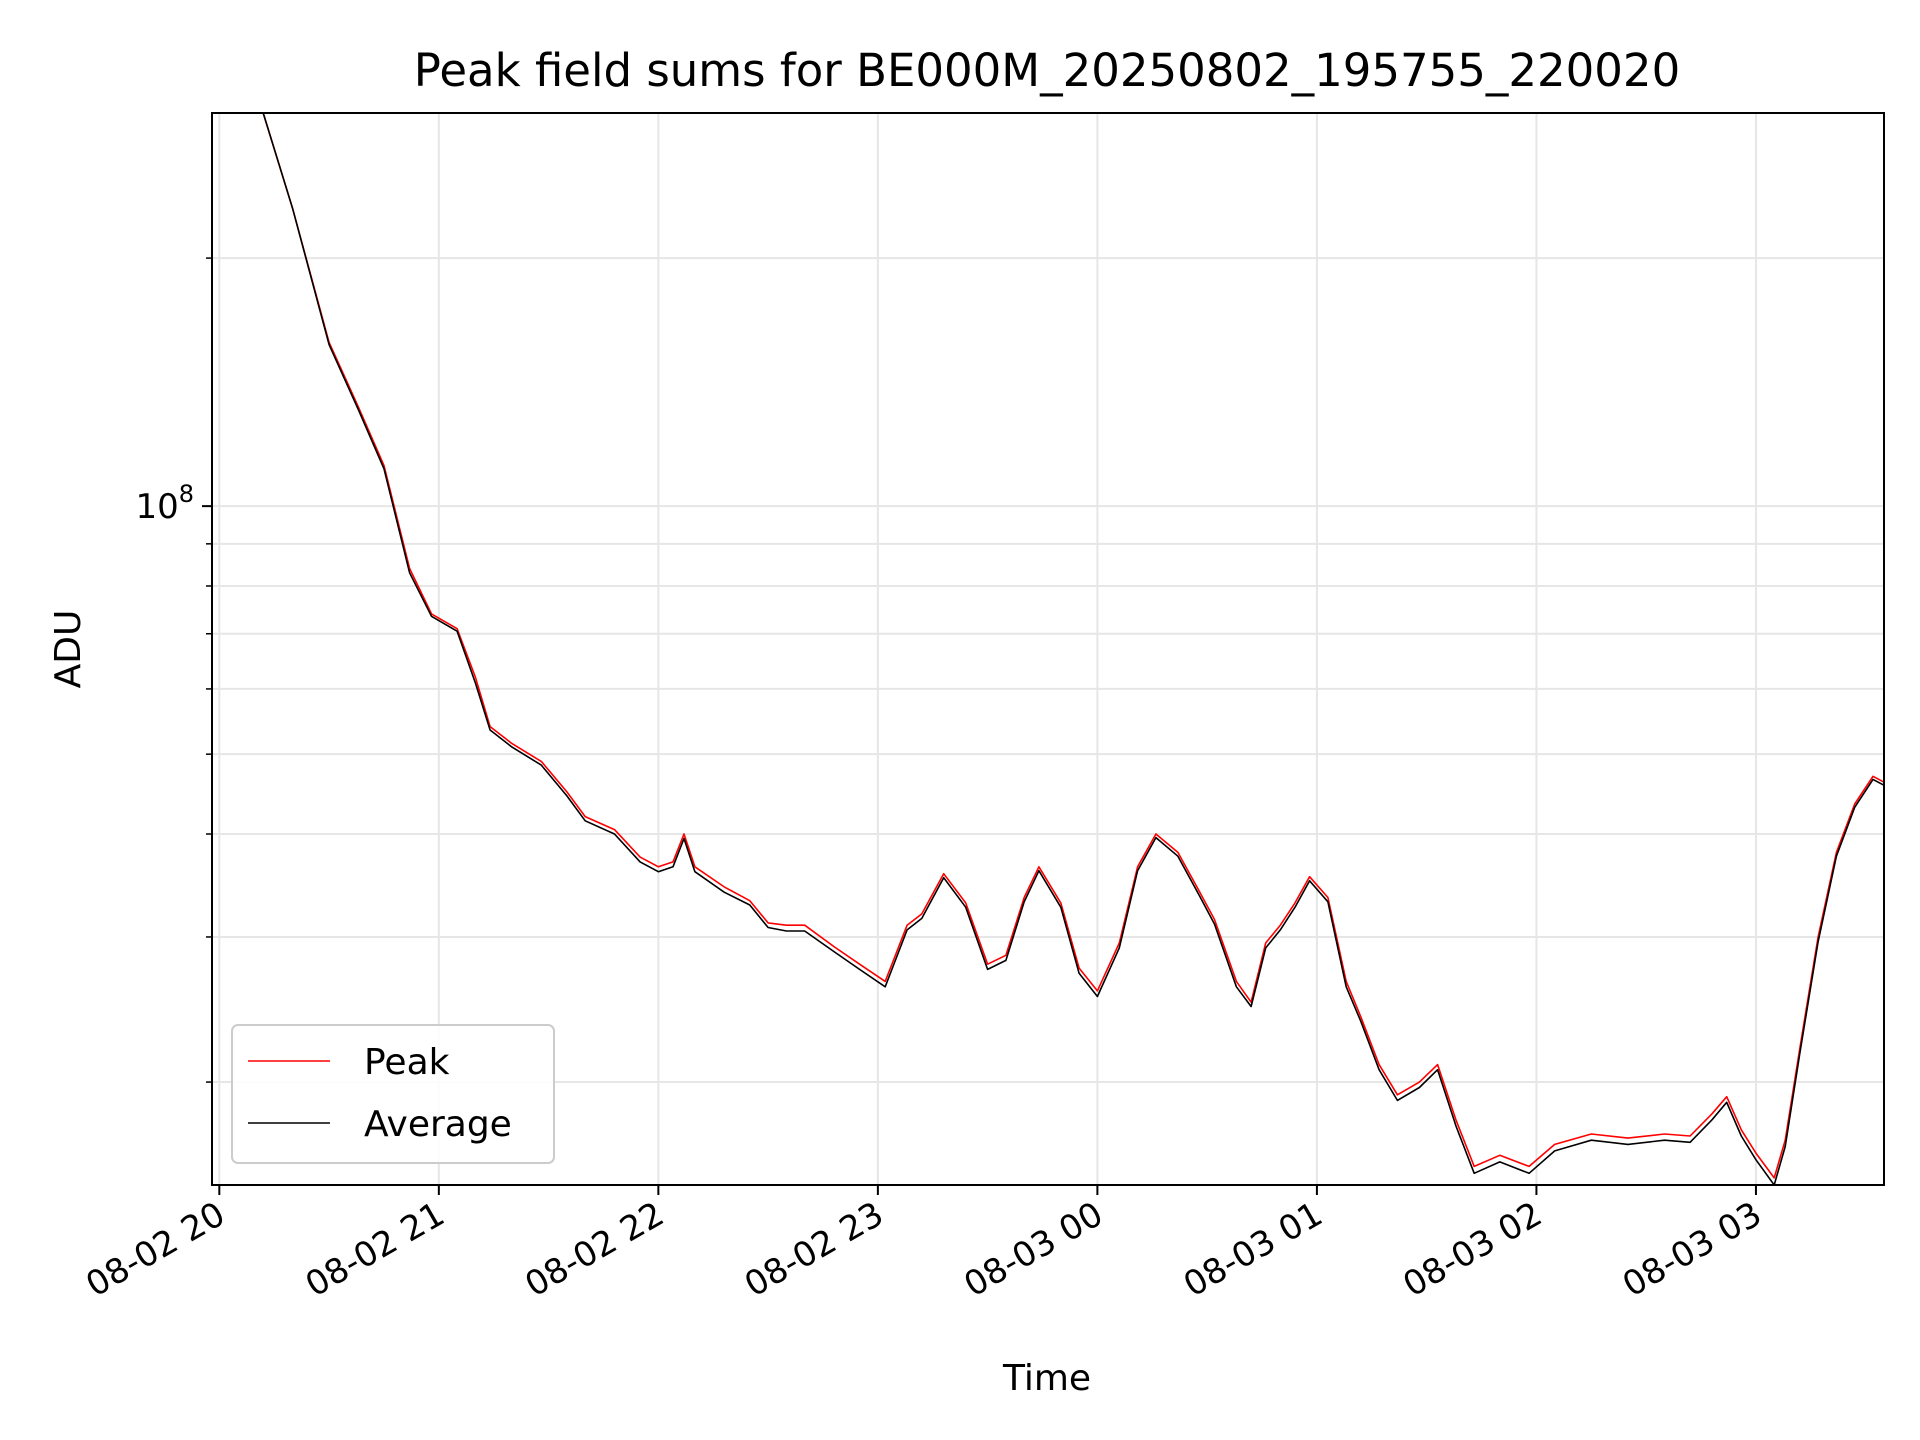 The height and width of the screenshot is (1440, 1920). I want to click on legend-label-average: Average, so click(438, 1124).